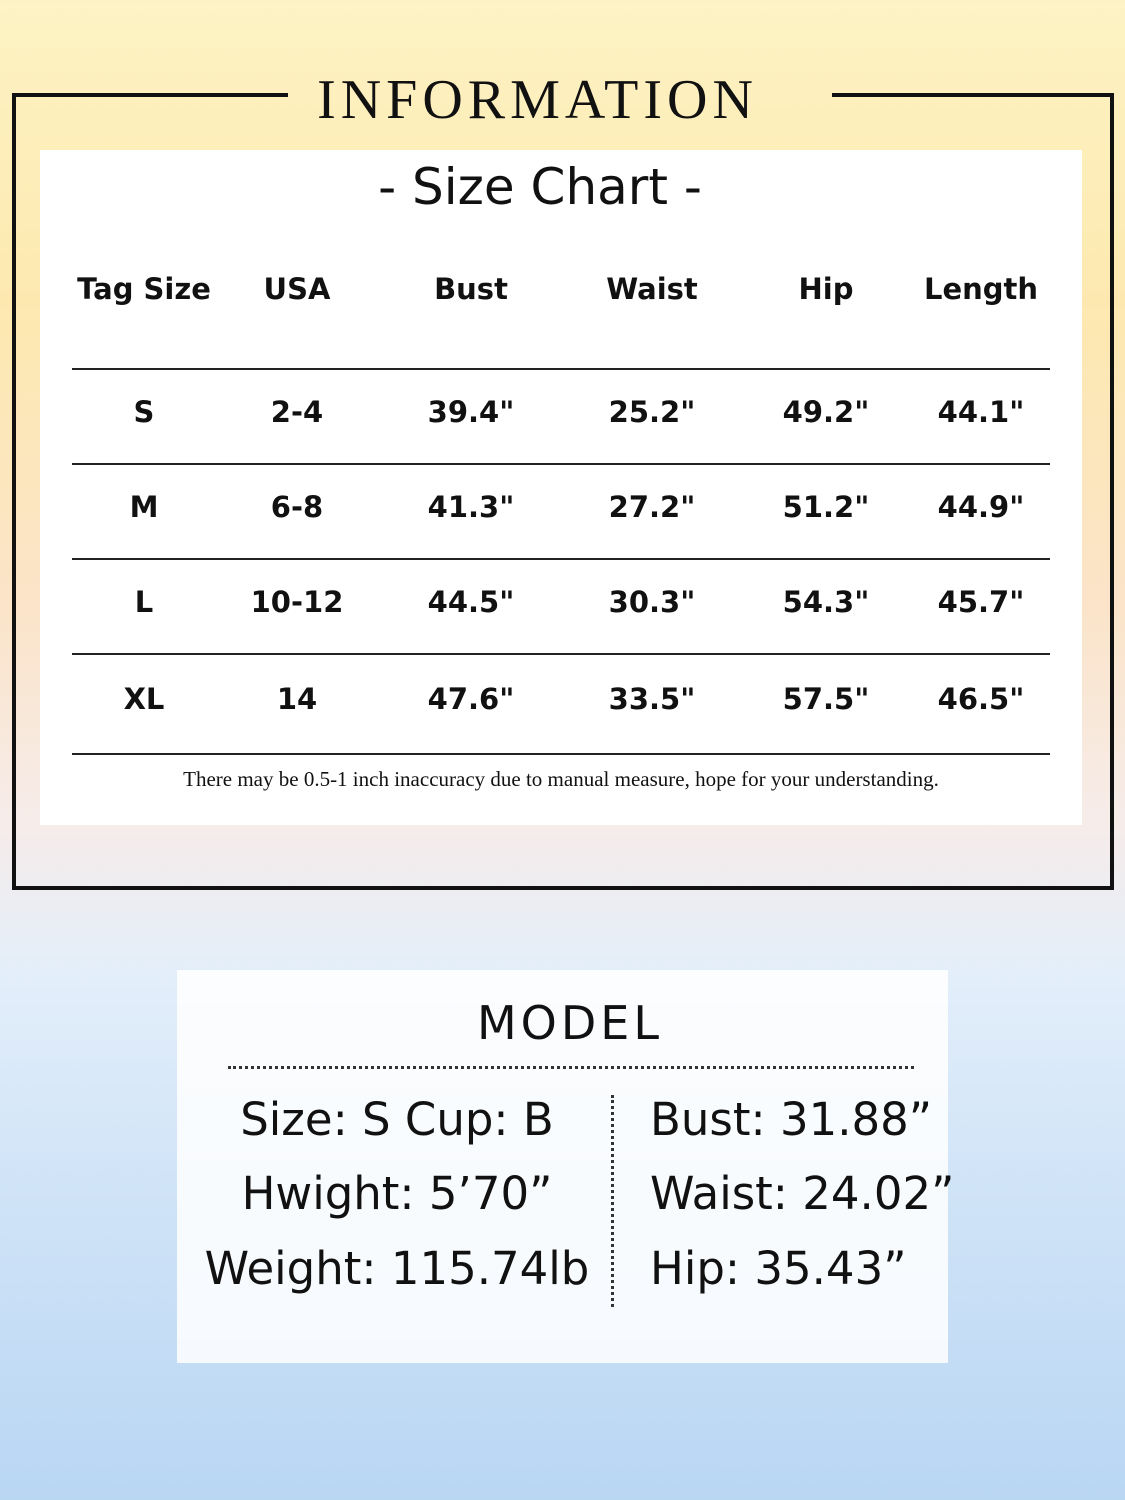 The height and width of the screenshot is (1500, 1125). I want to click on column-header: Tag Size, so click(144, 289).